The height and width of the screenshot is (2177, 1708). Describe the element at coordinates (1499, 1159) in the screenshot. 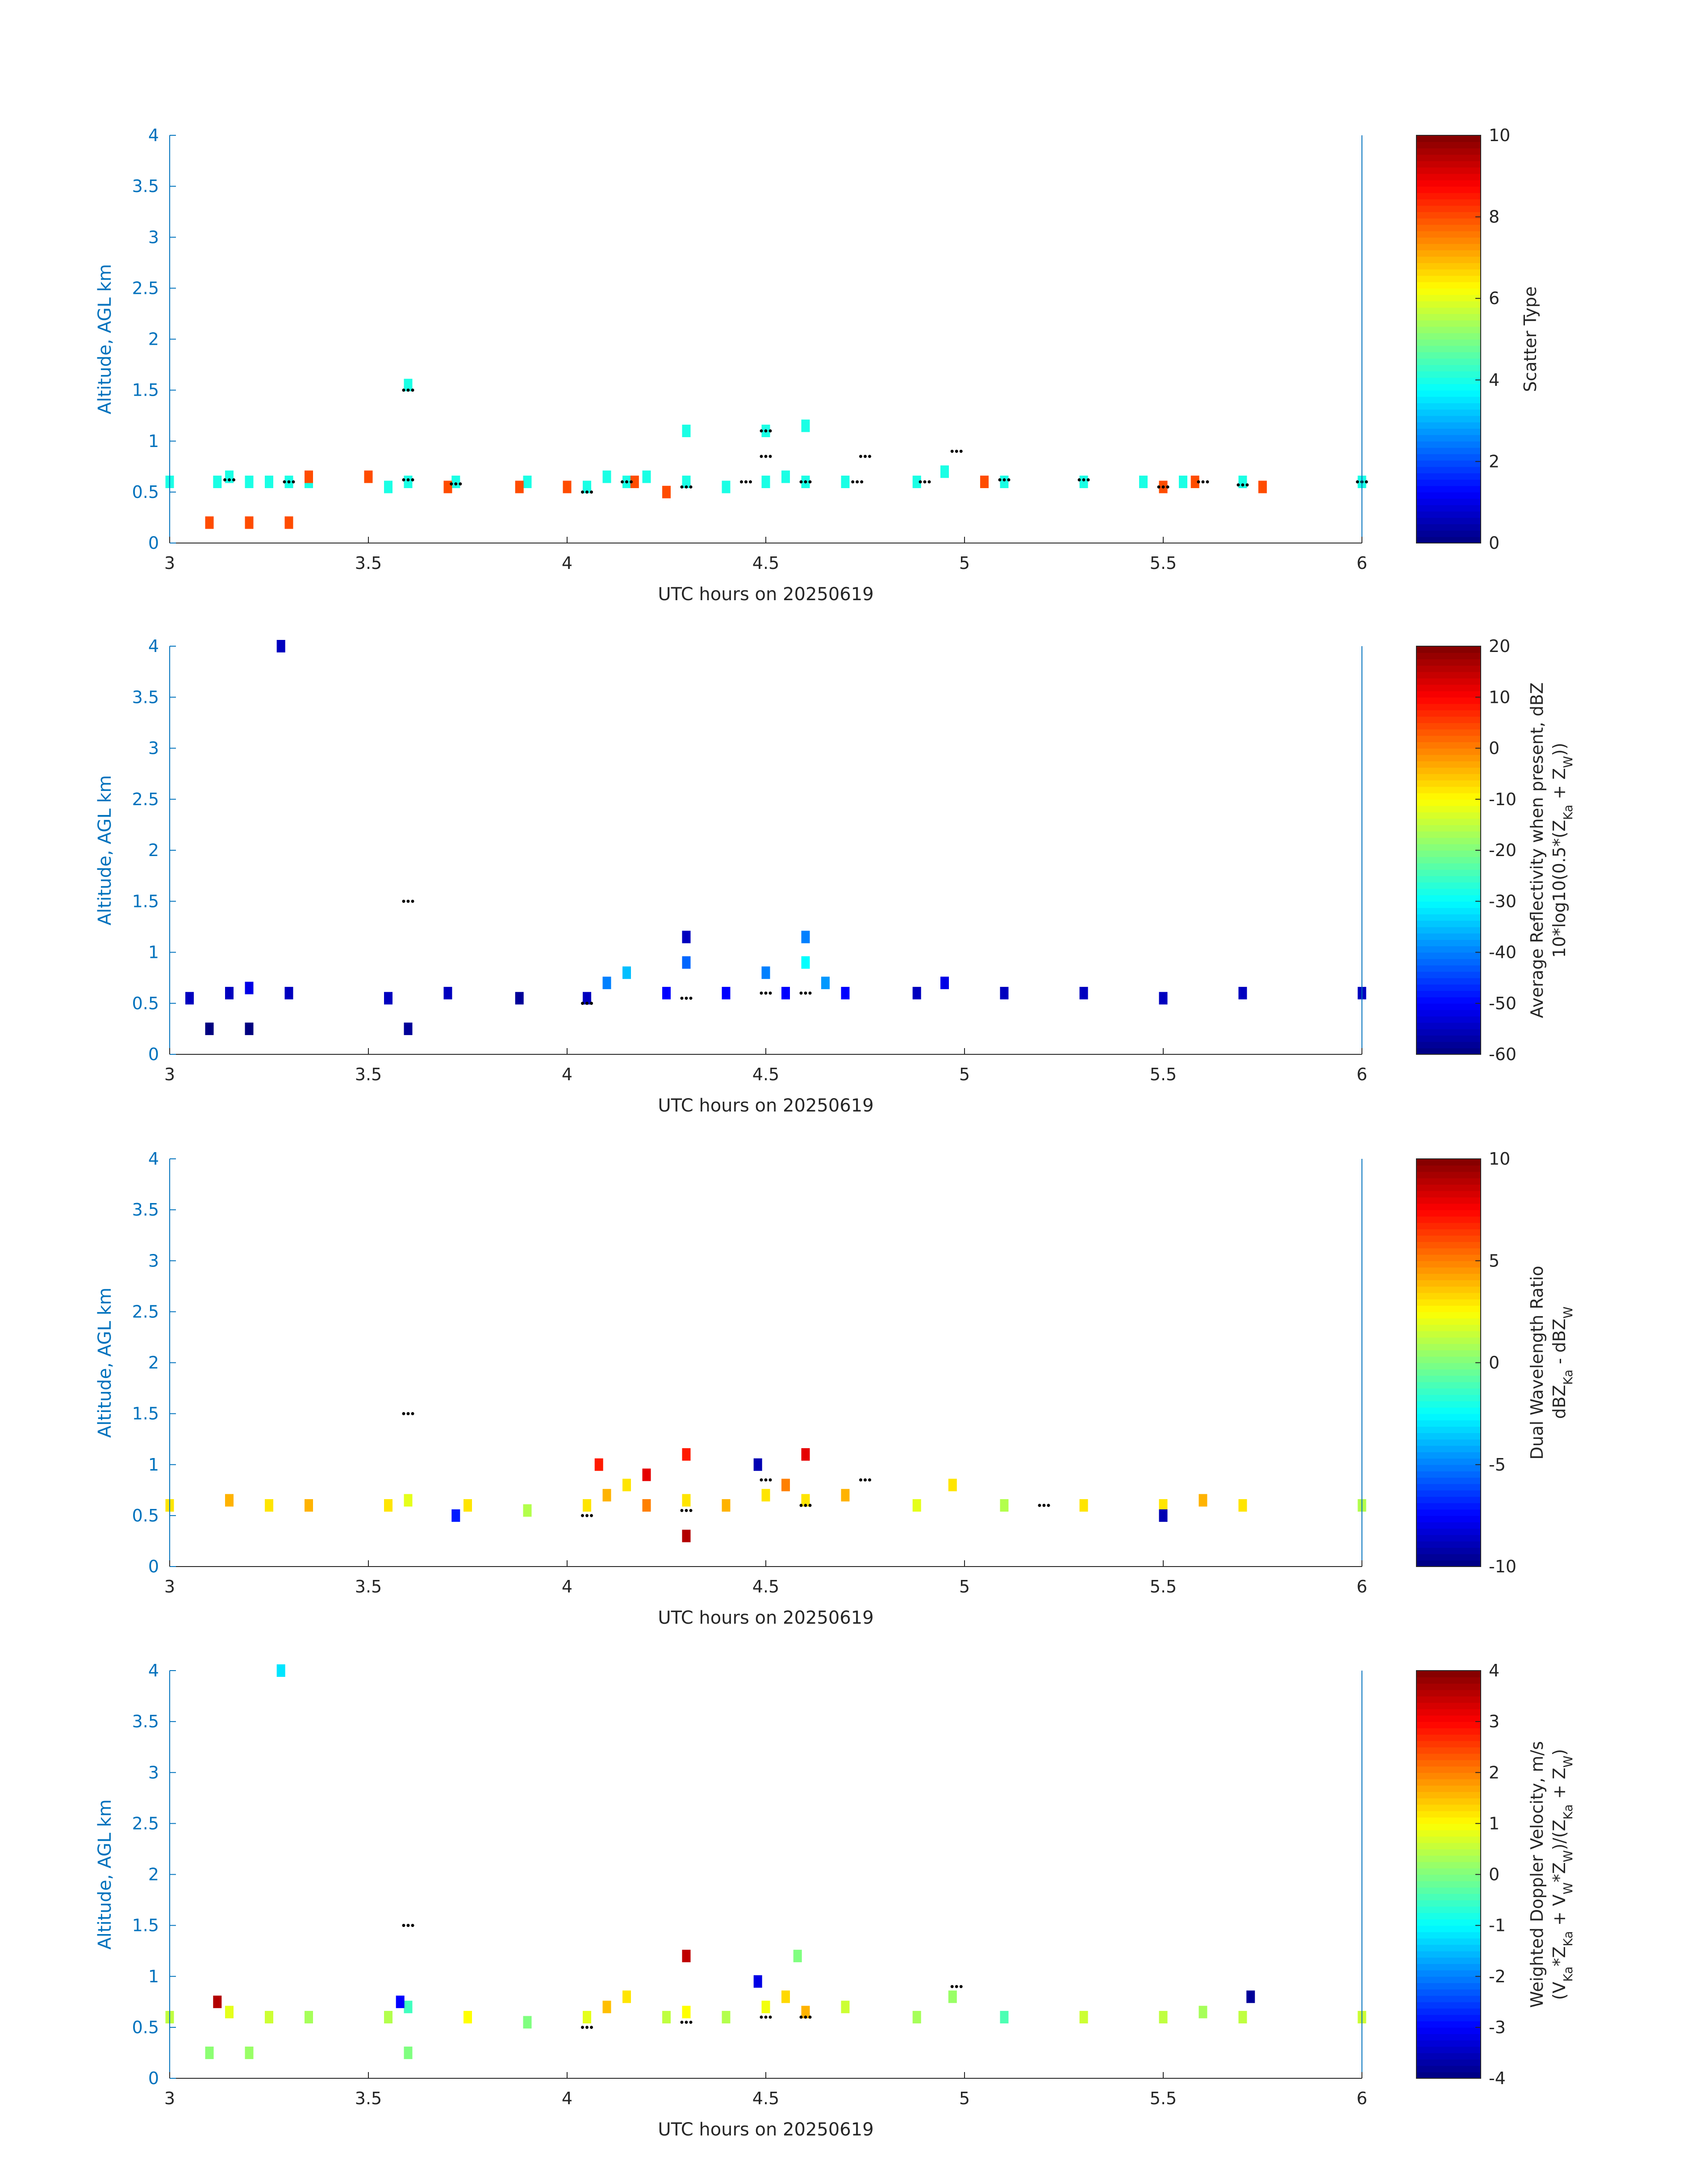

I see `colorbar-tick-label: 10` at that location.